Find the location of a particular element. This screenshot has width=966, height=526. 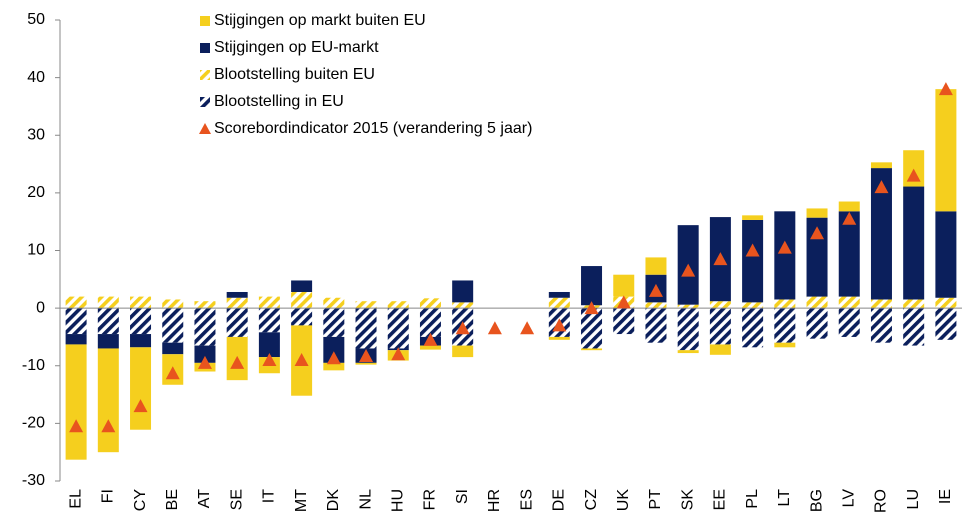

x-tick-label: HU is located at coordinates (397, 500).